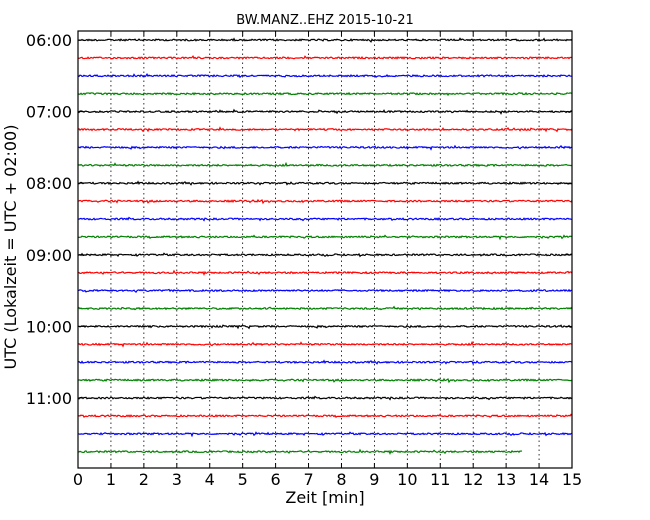 The height and width of the screenshot is (520, 650). I want to click on y-axis-label: UTC (Lokalzeit = UTC + 02:00), so click(10, 247).